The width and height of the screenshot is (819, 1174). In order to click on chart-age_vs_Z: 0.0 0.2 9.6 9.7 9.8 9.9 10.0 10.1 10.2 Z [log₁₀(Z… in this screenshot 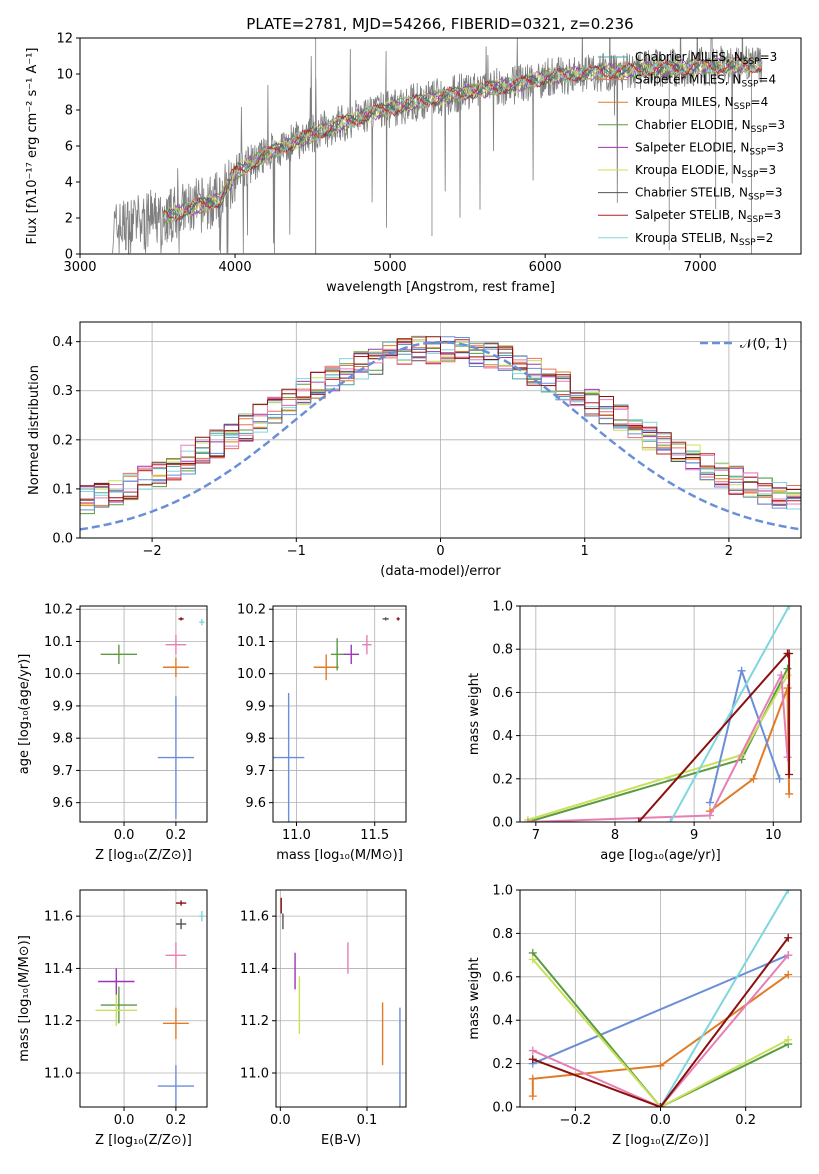, I will do `click(112, 733)`.